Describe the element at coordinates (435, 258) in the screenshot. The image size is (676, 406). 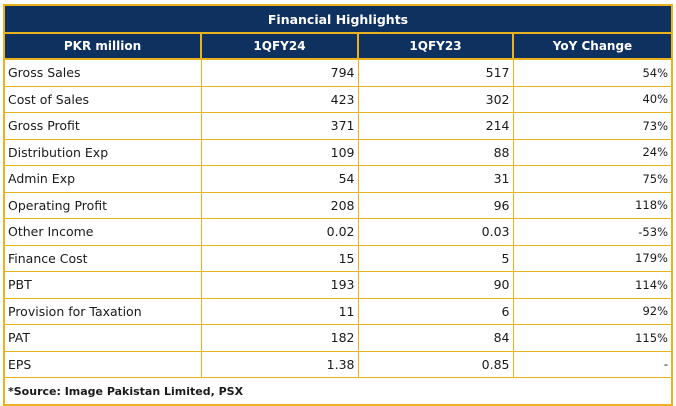
I see `value-1qfy23: 5` at that location.